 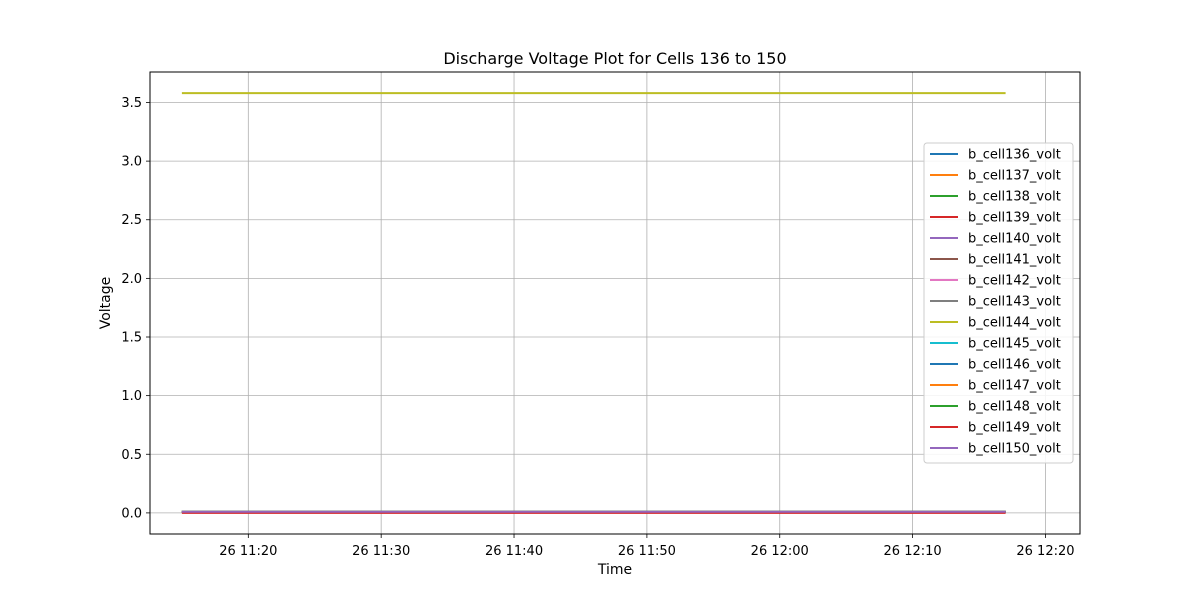 What do you see at coordinates (1014, 302) in the screenshot?
I see `legend-entry: b_cell143_volt` at bounding box center [1014, 302].